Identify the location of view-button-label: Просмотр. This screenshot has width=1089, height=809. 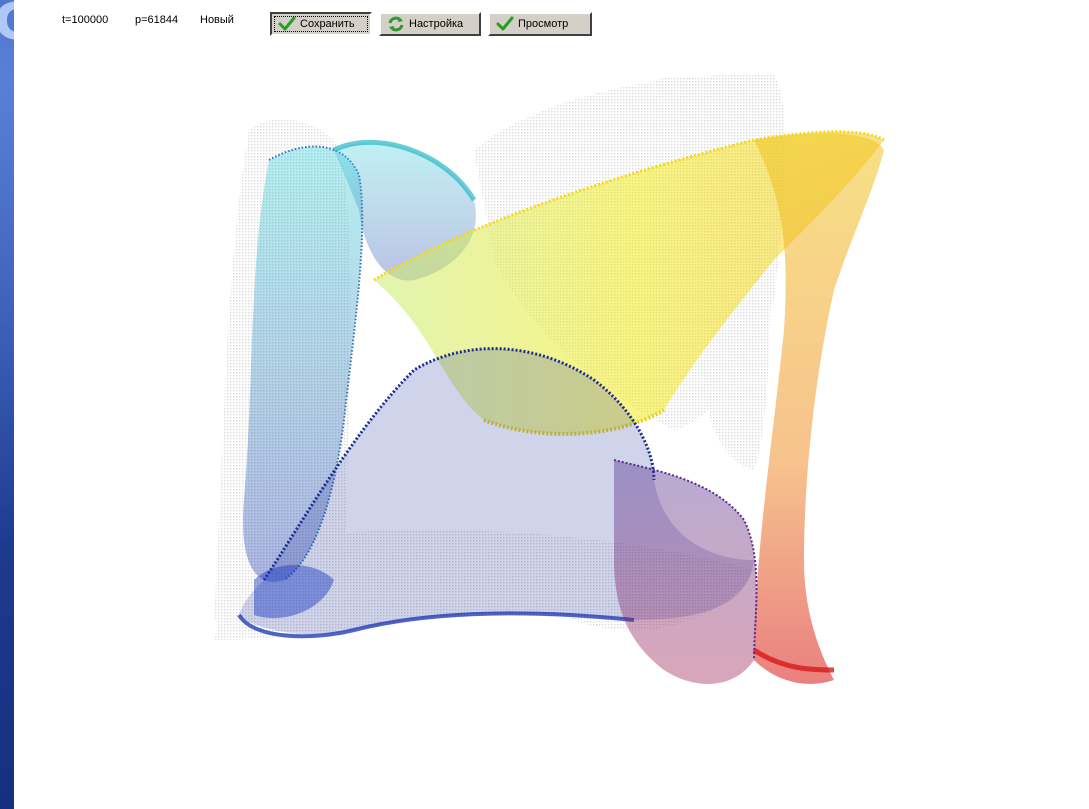
(543, 24).